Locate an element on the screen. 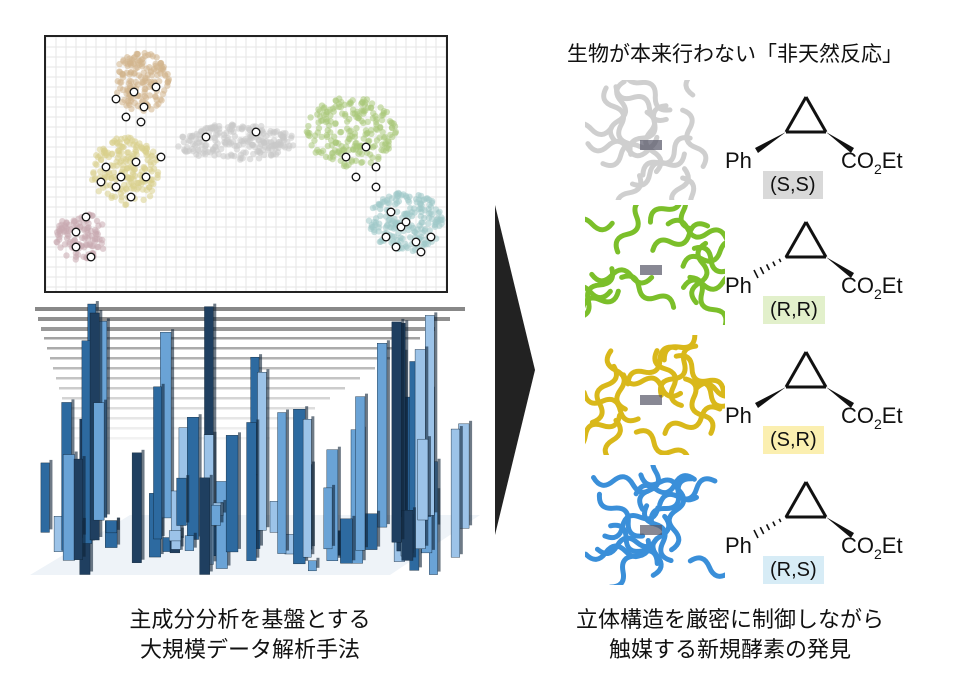 This screenshot has width=964, height=678. right-title: 生物が本来行わない「非天然反応」 is located at coordinates (735, 54).